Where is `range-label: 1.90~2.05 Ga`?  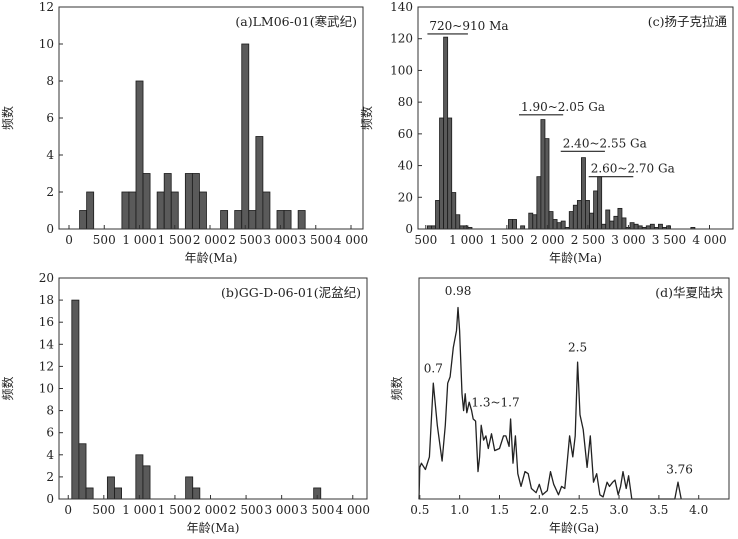 range-label: 1.90~2.05 Ga is located at coordinates (563, 107).